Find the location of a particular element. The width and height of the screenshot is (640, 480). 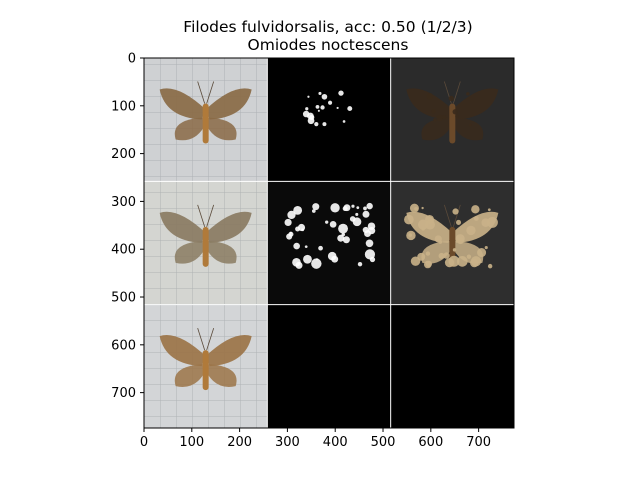

x-tick-label: 600 is located at coordinates (430, 442).